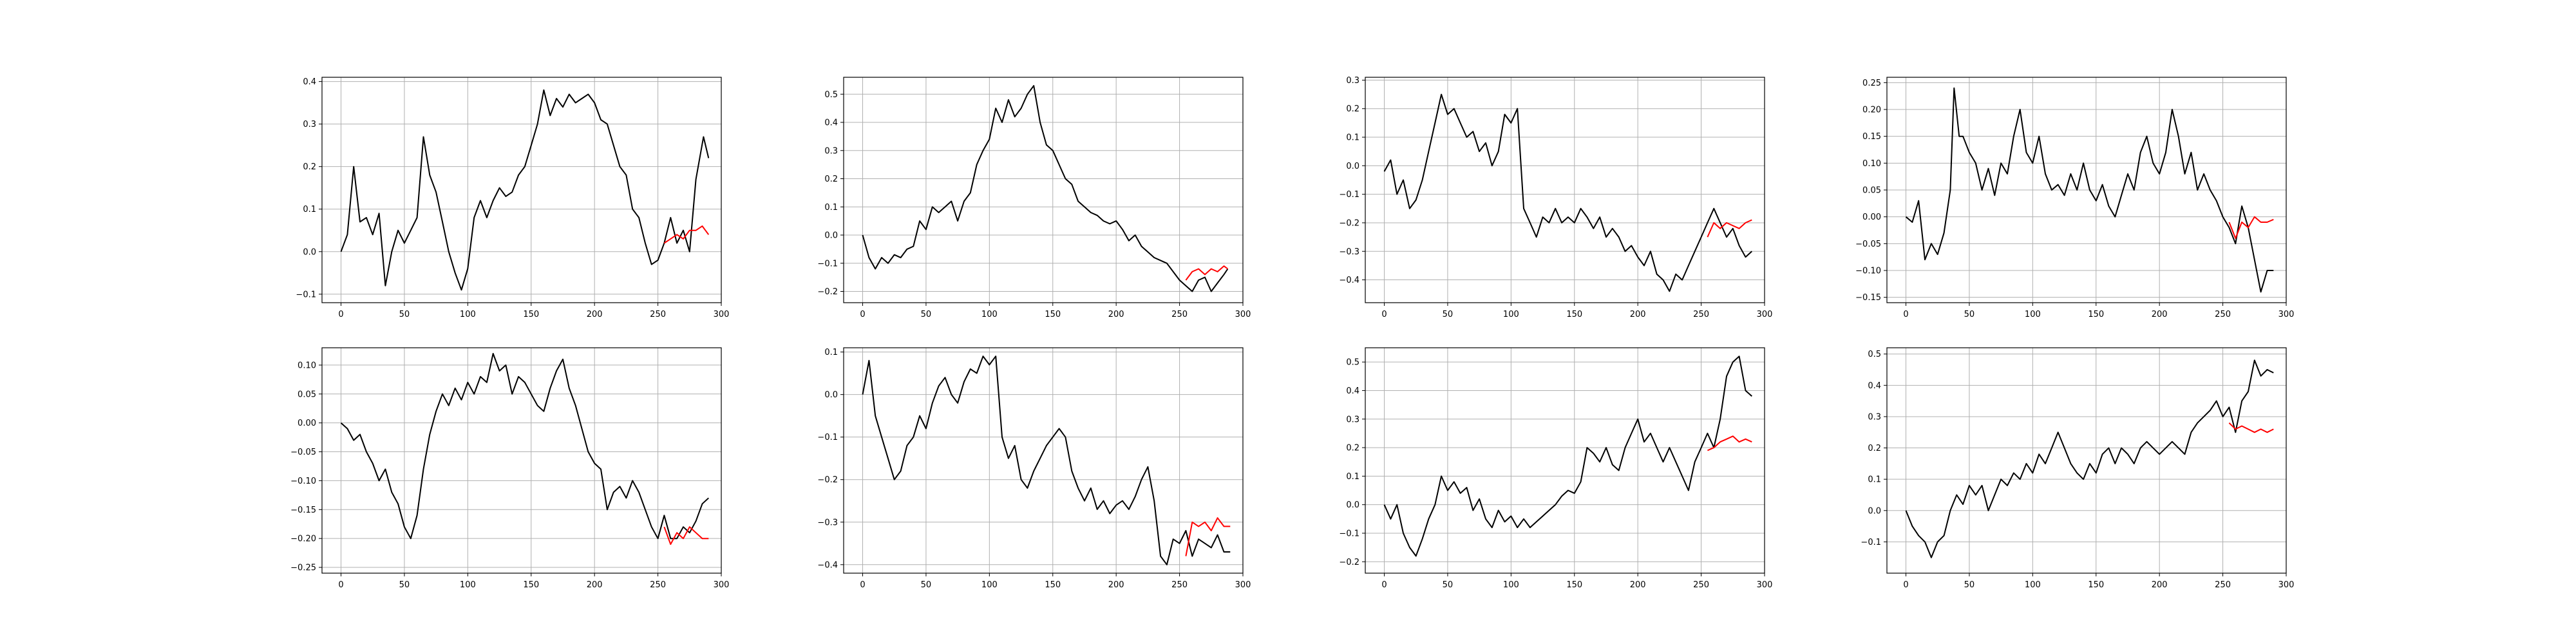 The image size is (2576, 644). I want to click on y-tick-label: −0.20, so click(303, 539).